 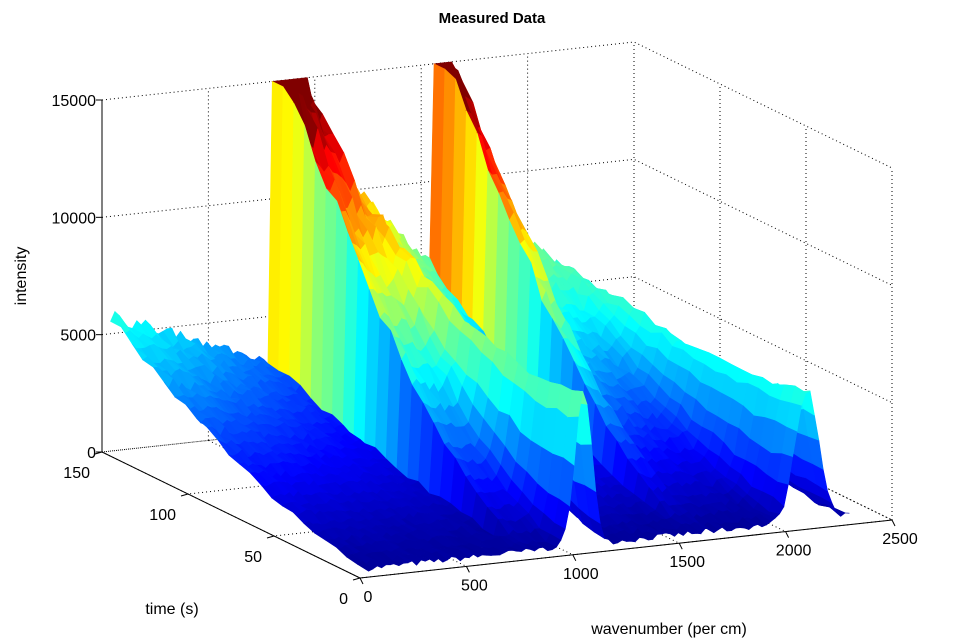 What do you see at coordinates (626, 549) in the screenshot?
I see `wavenumber-axis-line` at bounding box center [626, 549].